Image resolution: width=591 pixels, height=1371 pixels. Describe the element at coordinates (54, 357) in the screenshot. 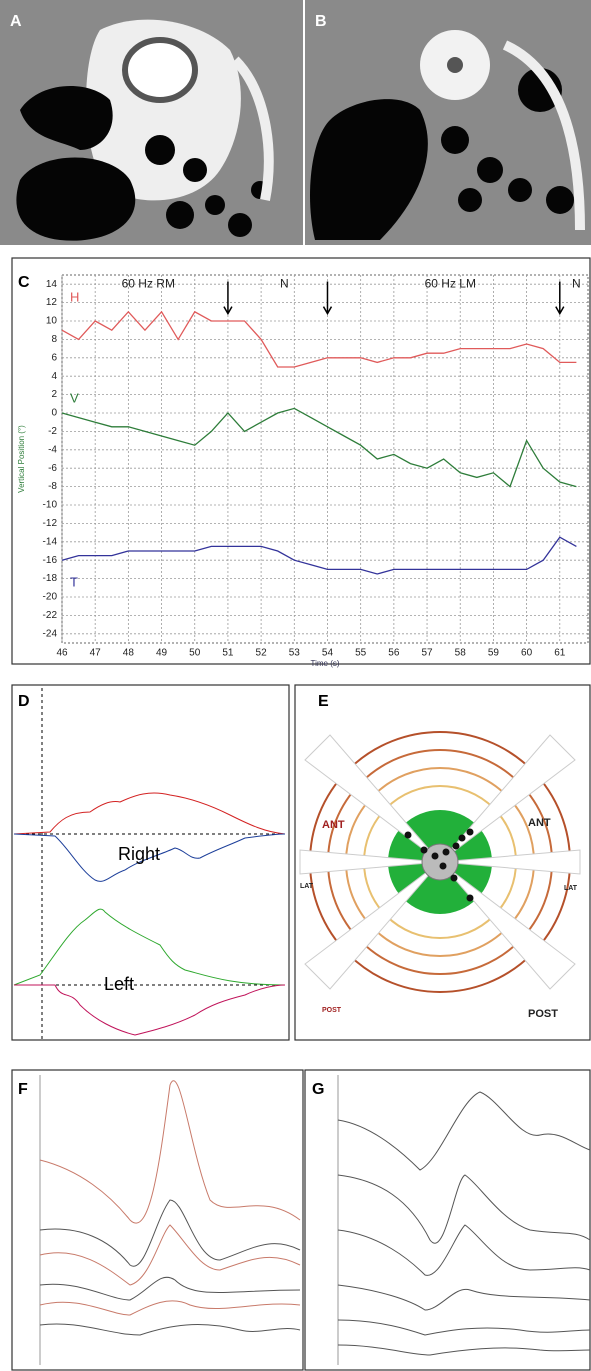

I see `y-tick-label: 6` at that location.